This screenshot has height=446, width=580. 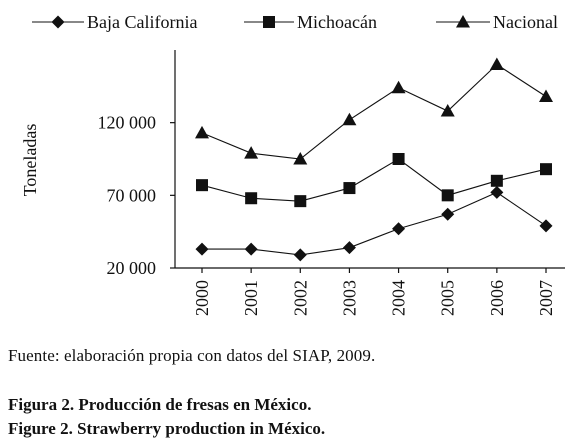 I want to click on legend-item-michoacan: Michoacán, so click(x=310, y=22).